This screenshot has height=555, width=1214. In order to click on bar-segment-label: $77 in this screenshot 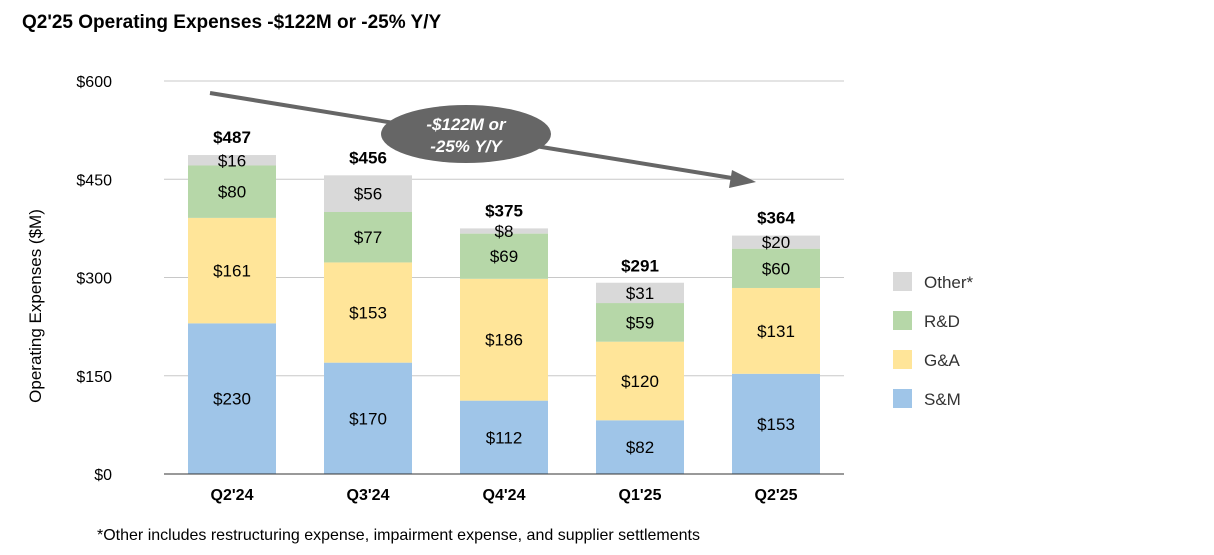, I will do `click(368, 237)`.